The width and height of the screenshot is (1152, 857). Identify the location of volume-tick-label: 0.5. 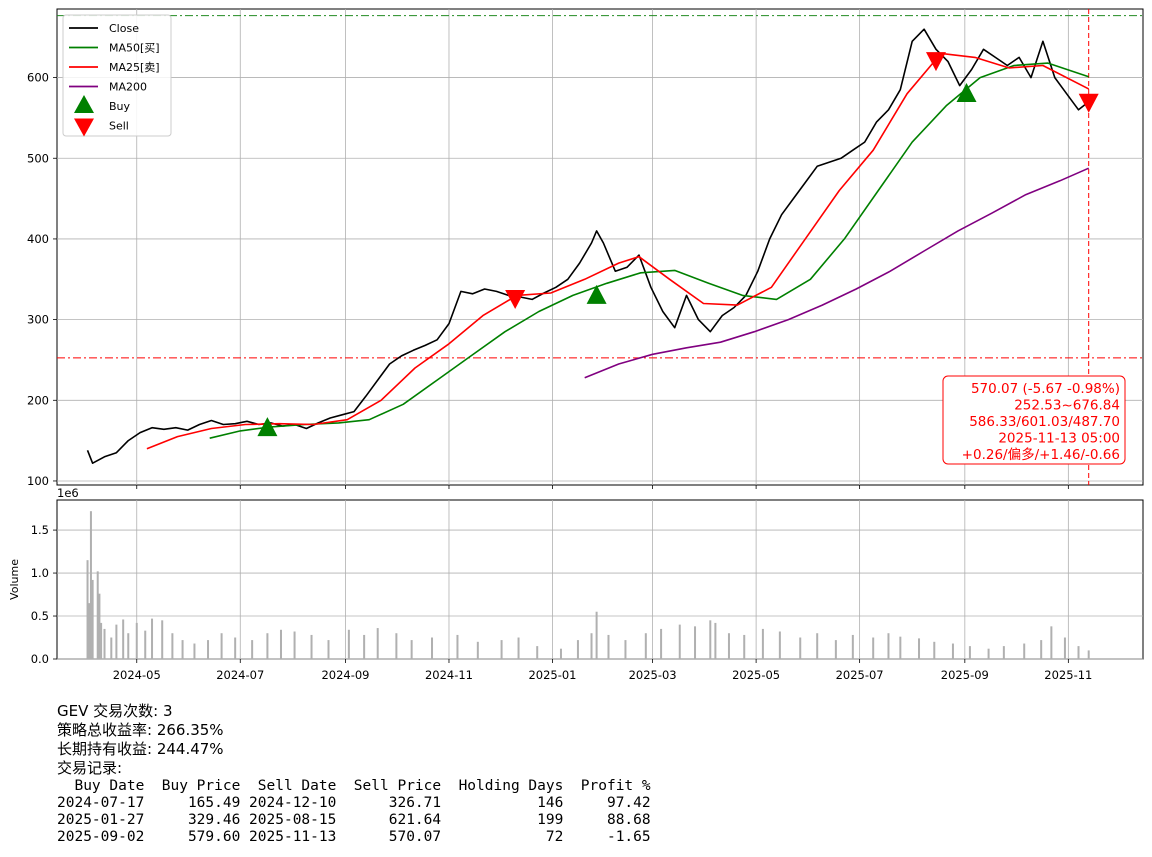
(40, 616).